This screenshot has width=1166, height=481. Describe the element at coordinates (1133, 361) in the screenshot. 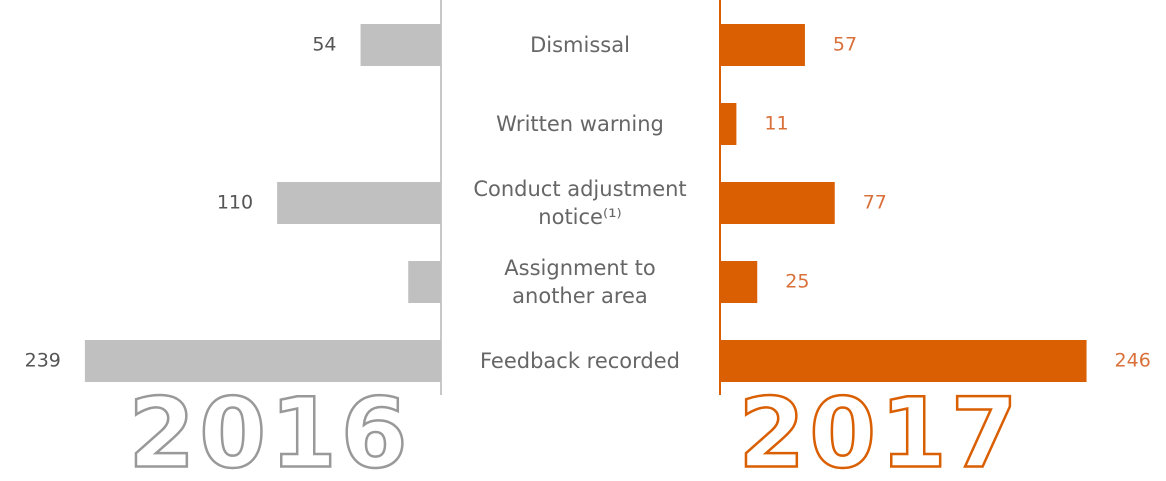

I see `value-label: 246` at that location.